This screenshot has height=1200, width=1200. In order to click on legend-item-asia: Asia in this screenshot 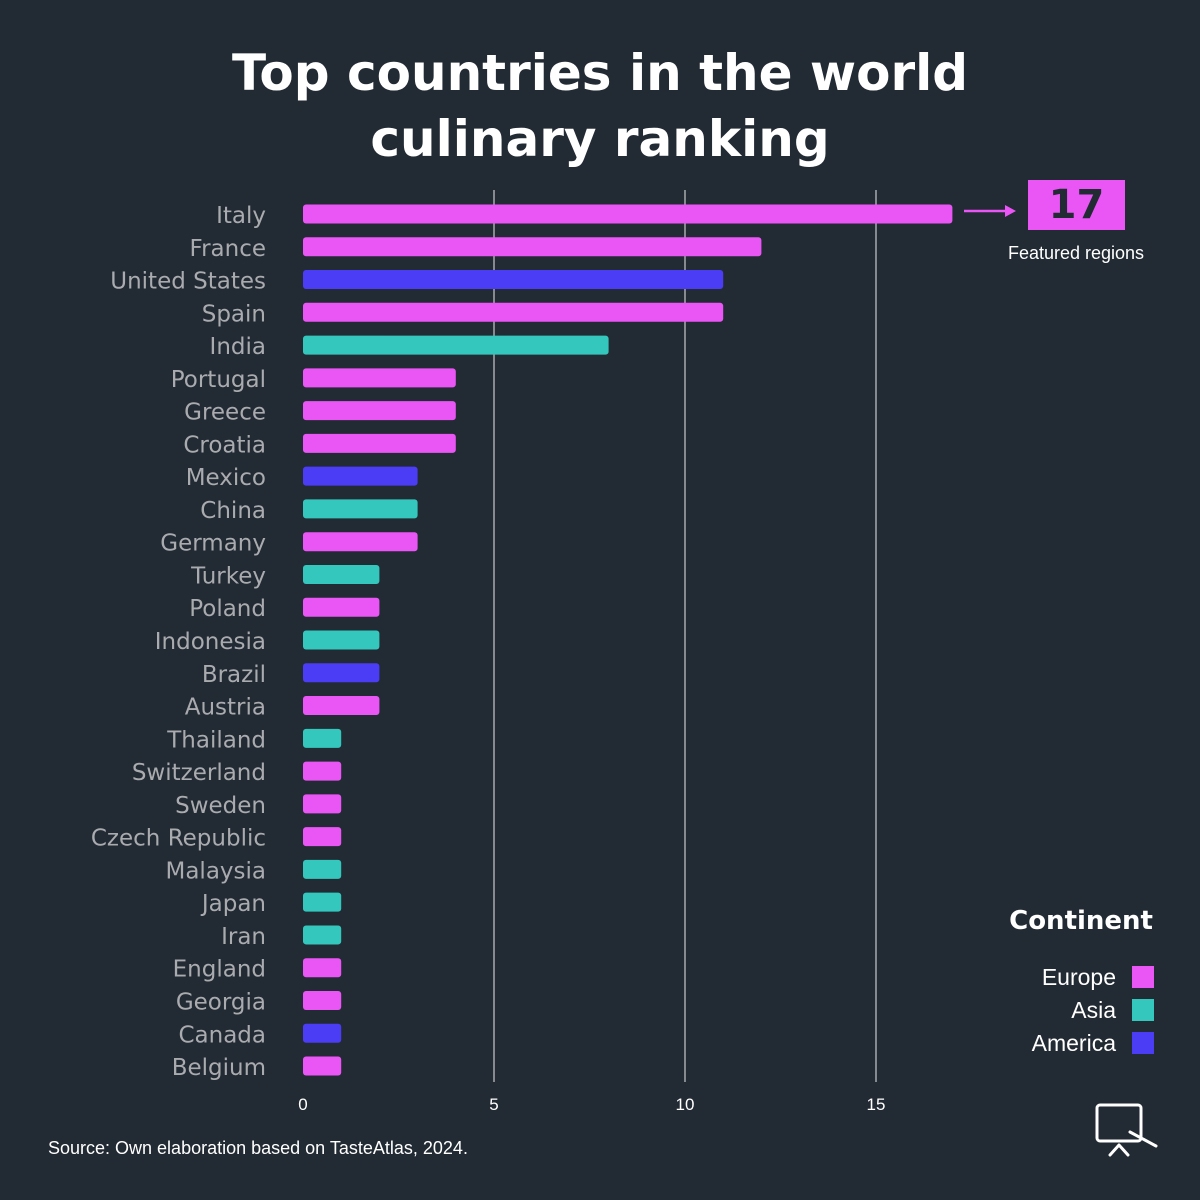, I will do `click(1057, 1010)`.